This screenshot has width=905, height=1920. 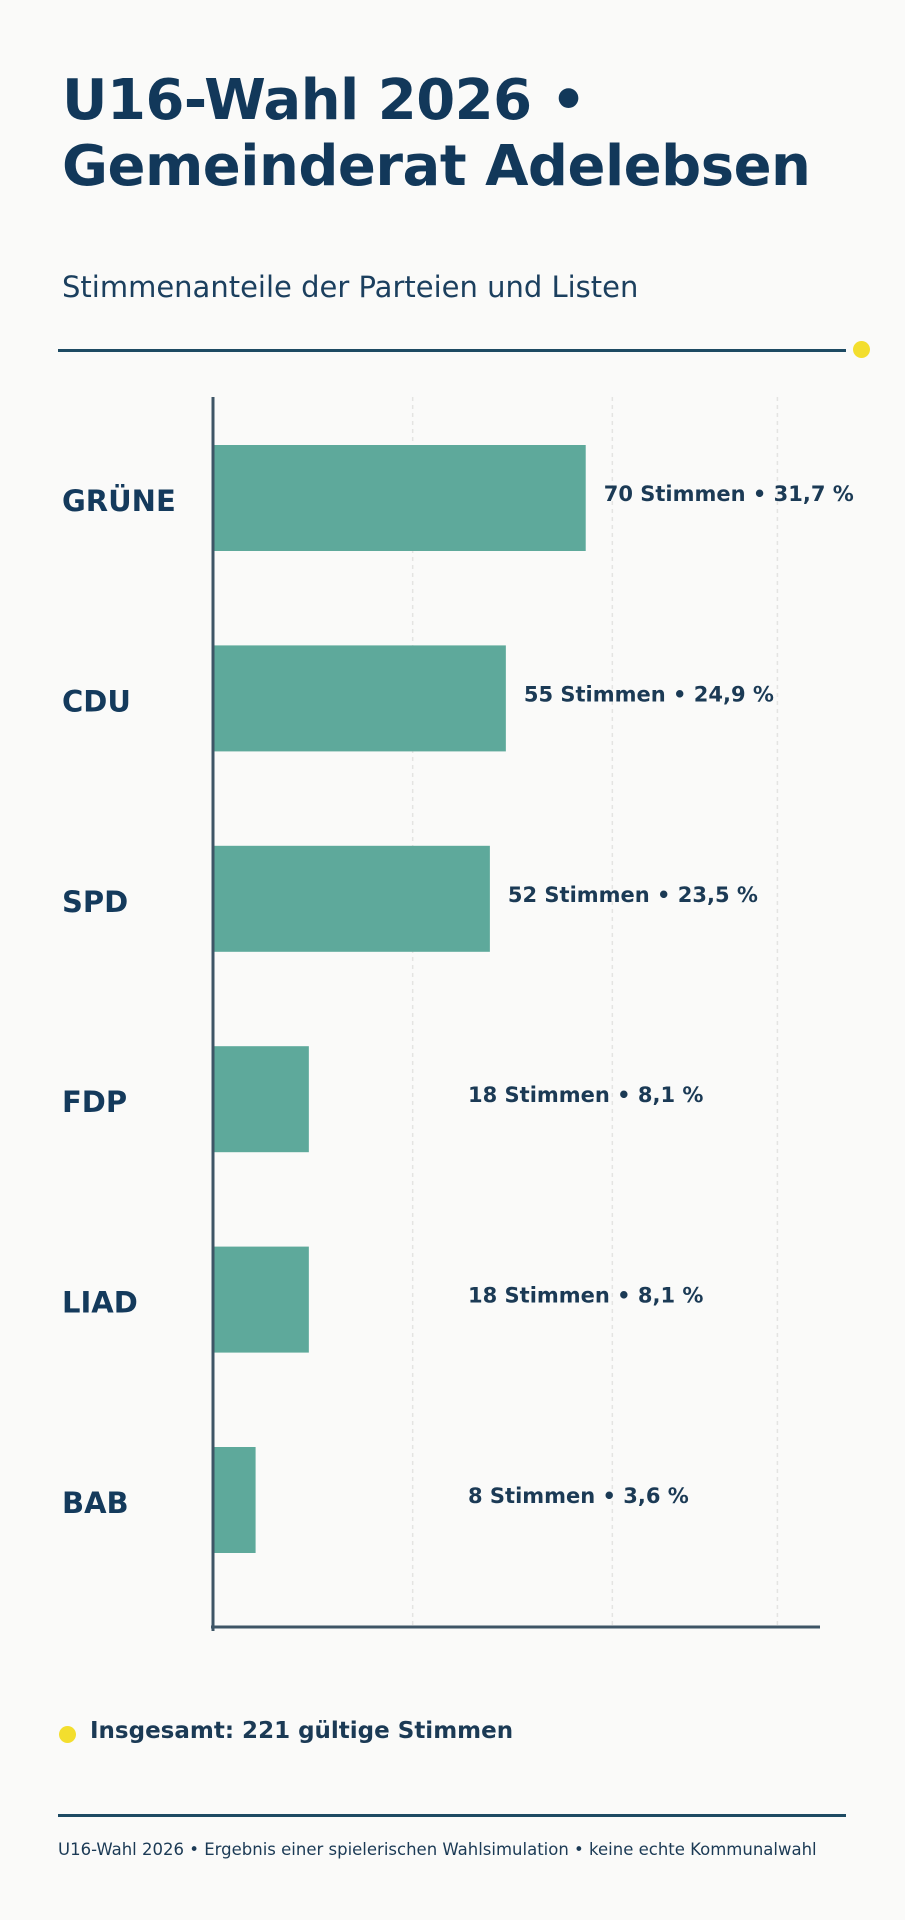 I want to click on accent-dot-icon, so click(x=861, y=349).